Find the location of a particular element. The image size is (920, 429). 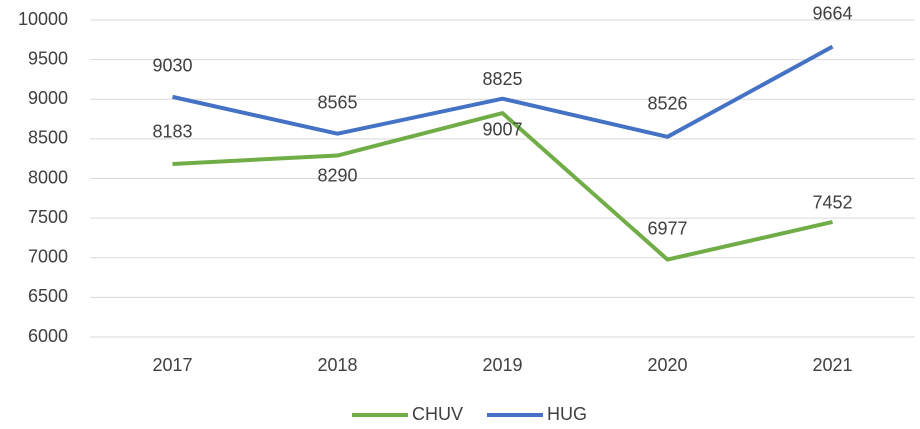

data-label: 8526 is located at coordinates (667, 104).